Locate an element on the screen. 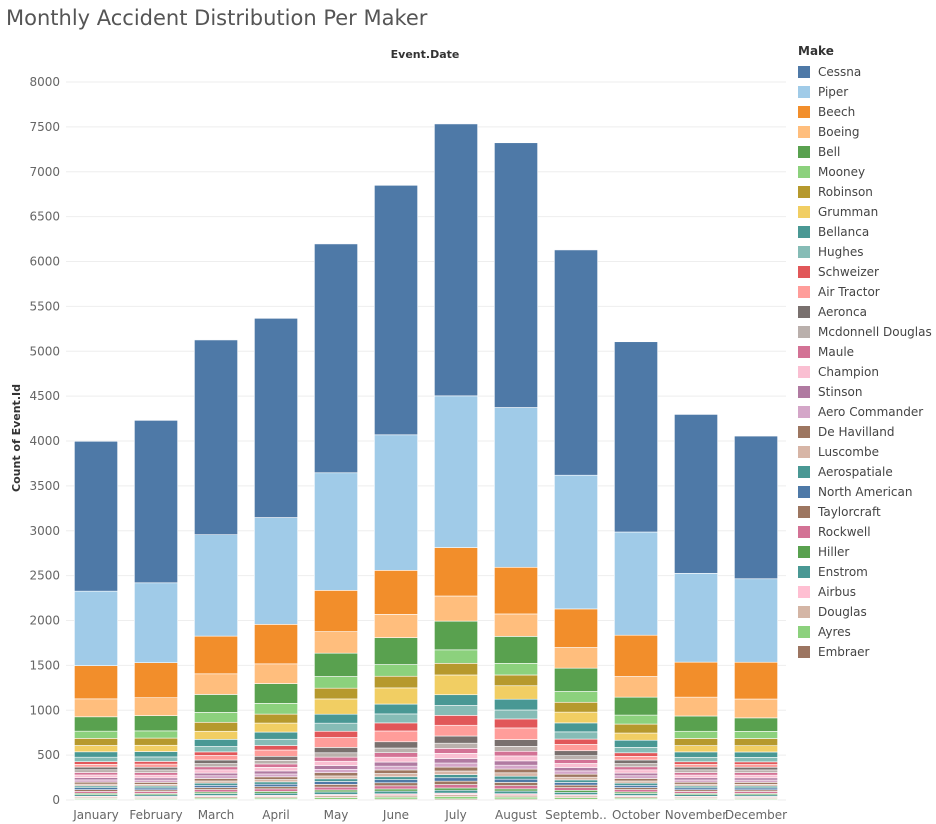 Image resolution: width=936 pixels, height=824 pixels. legend-item: Robinson is located at coordinates (866, 192).